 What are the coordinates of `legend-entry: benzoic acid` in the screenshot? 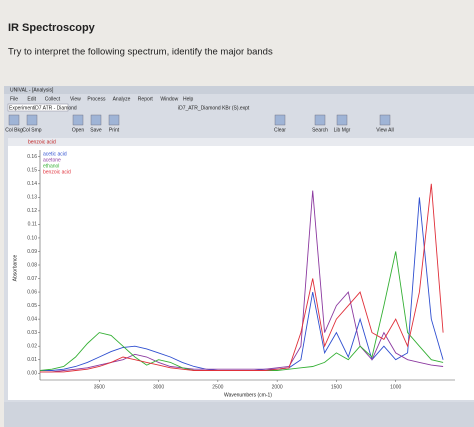 It's located at (57, 172).